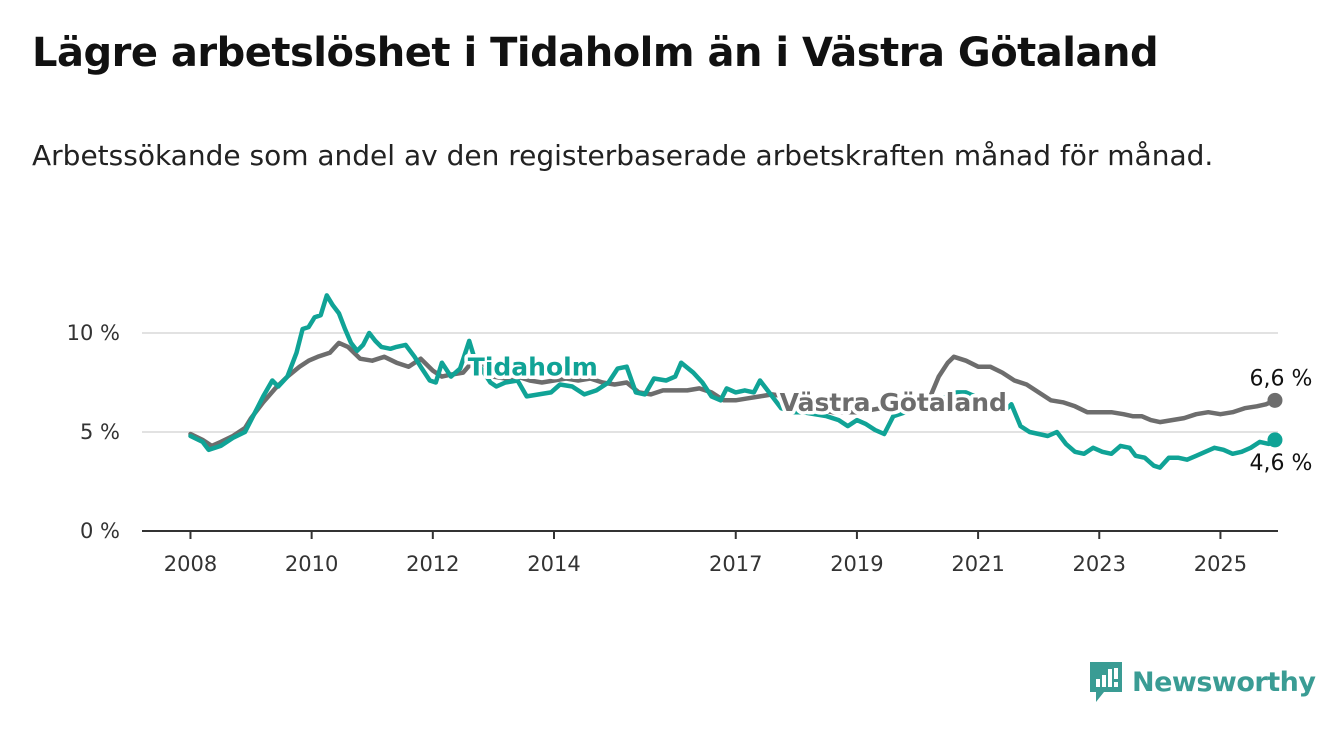 The width and height of the screenshot is (1340, 734). Describe the element at coordinates (1275, 400) in the screenshot. I see `end-point-v-stra-g-taland` at that location.